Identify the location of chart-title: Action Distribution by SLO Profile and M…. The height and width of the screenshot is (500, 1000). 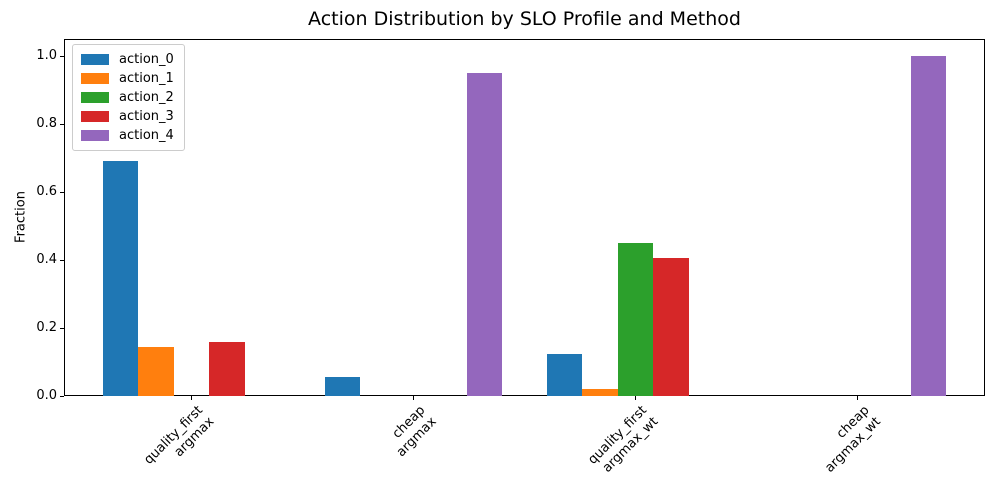
(524, 19).